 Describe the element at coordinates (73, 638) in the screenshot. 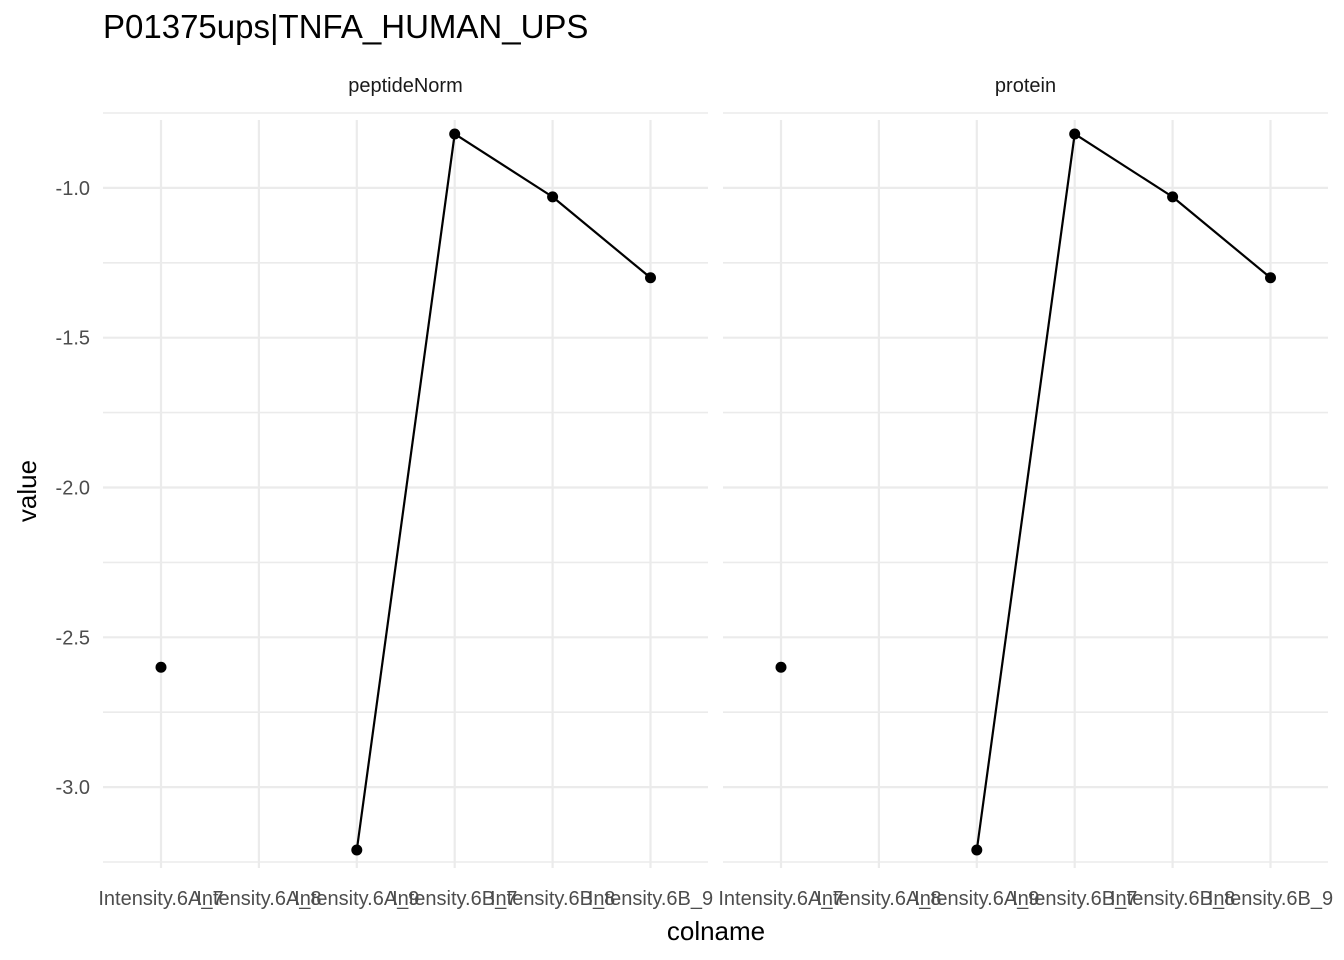

I see `y-tick-label: -2.5` at that location.